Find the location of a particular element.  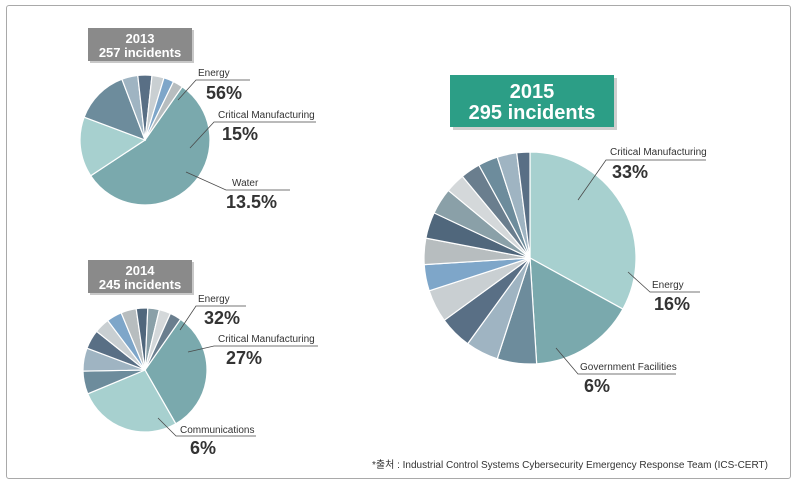

pct-2013-water: 13.5% is located at coordinates (252, 202).